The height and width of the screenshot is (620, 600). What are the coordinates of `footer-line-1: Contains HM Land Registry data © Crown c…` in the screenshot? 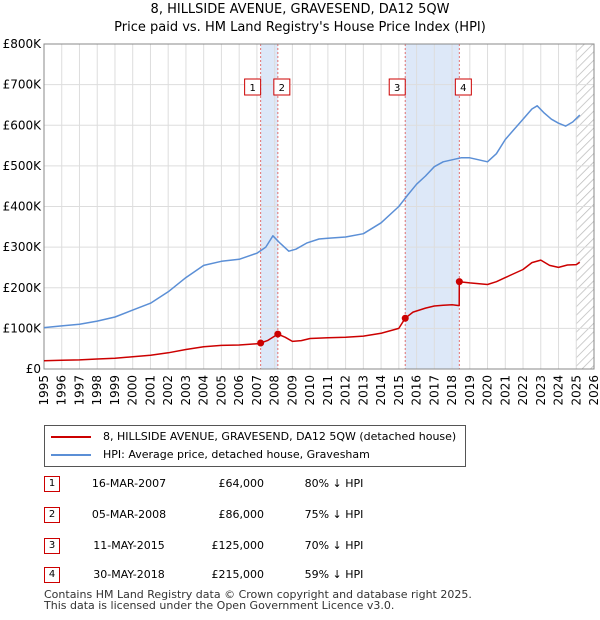 It's located at (258, 594).